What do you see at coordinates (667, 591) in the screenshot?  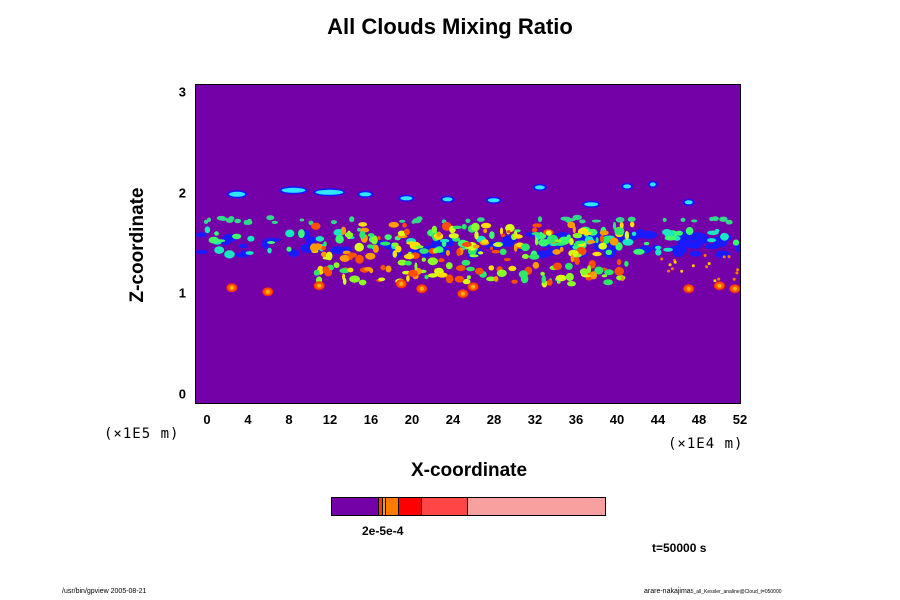 I see `footer-right-main: arare-nakajima` at bounding box center [667, 591].